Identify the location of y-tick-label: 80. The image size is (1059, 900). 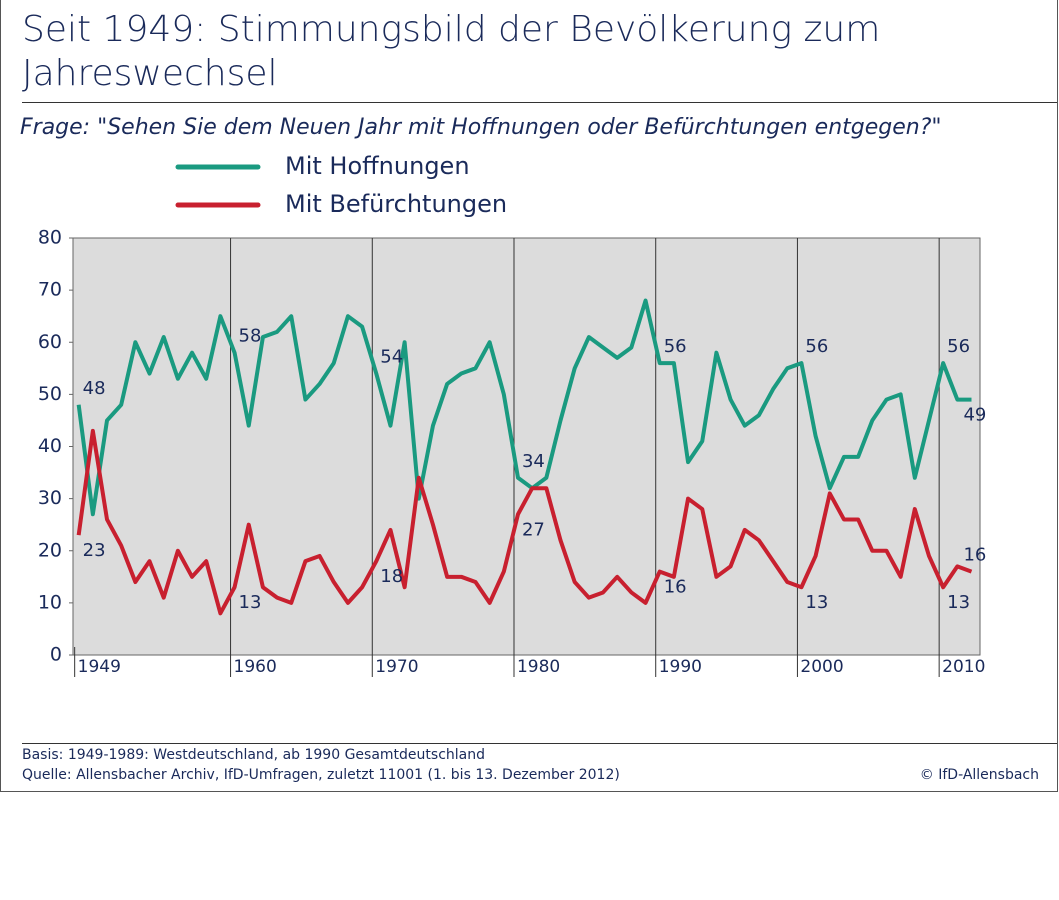
(50, 238).